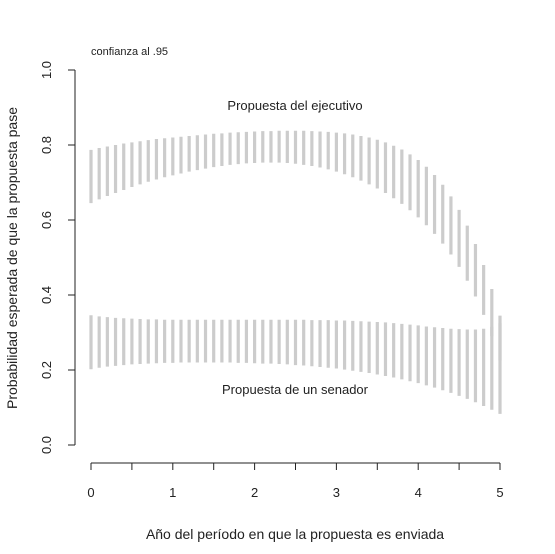  I want to click on y-tick-label: 1.0, so click(46, 70).